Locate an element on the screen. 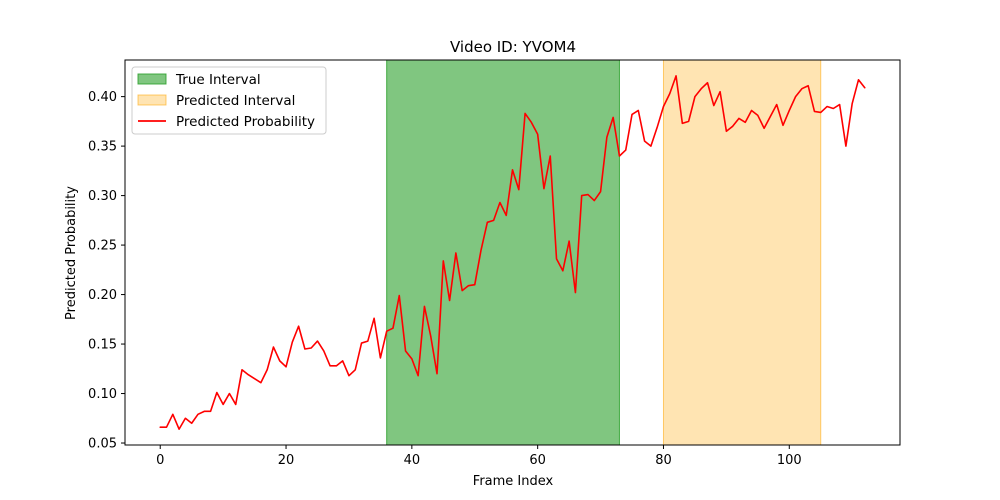  y-axis: 0.05 0.10 0.15 0.20 0.25 0.30 0.35 0.40 is located at coordinates (106, 271).